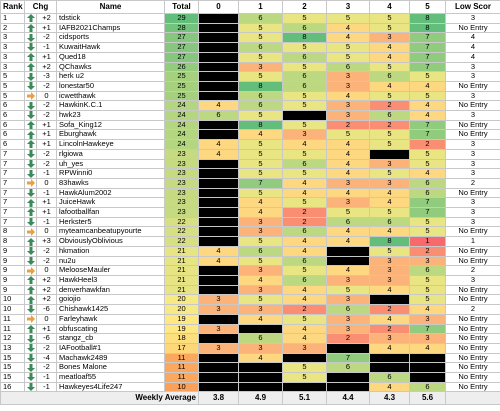  What do you see at coordinates (110, 183) in the screenshot?
I see `player-name: 83hawks` at bounding box center [110, 183].